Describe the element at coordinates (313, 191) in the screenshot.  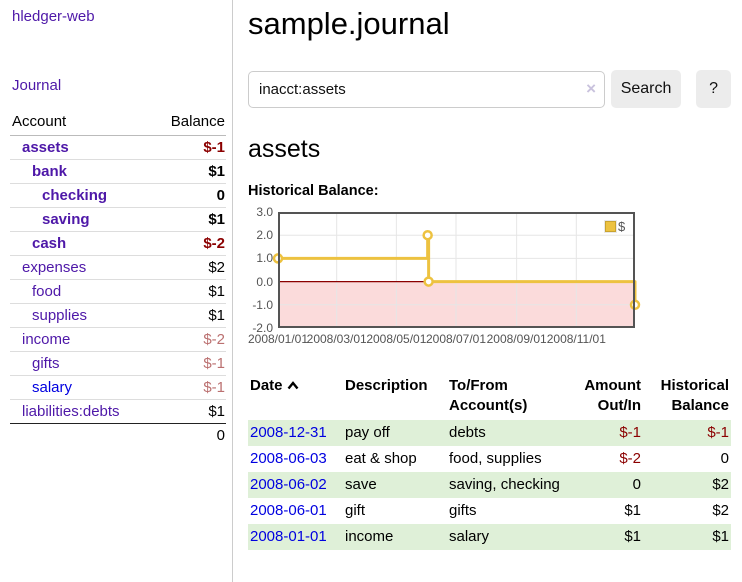
I see `chart-label: Historical Balance:` at that location.